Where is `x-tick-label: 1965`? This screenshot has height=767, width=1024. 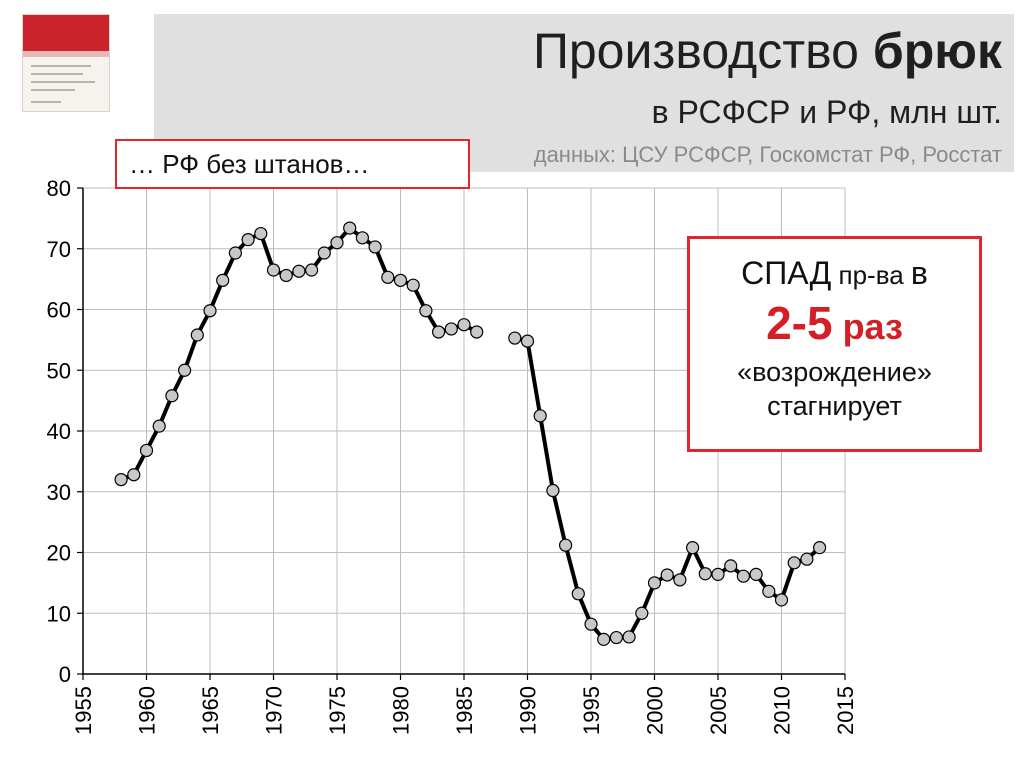
x-tick-label: 1965 is located at coordinates (210, 710).